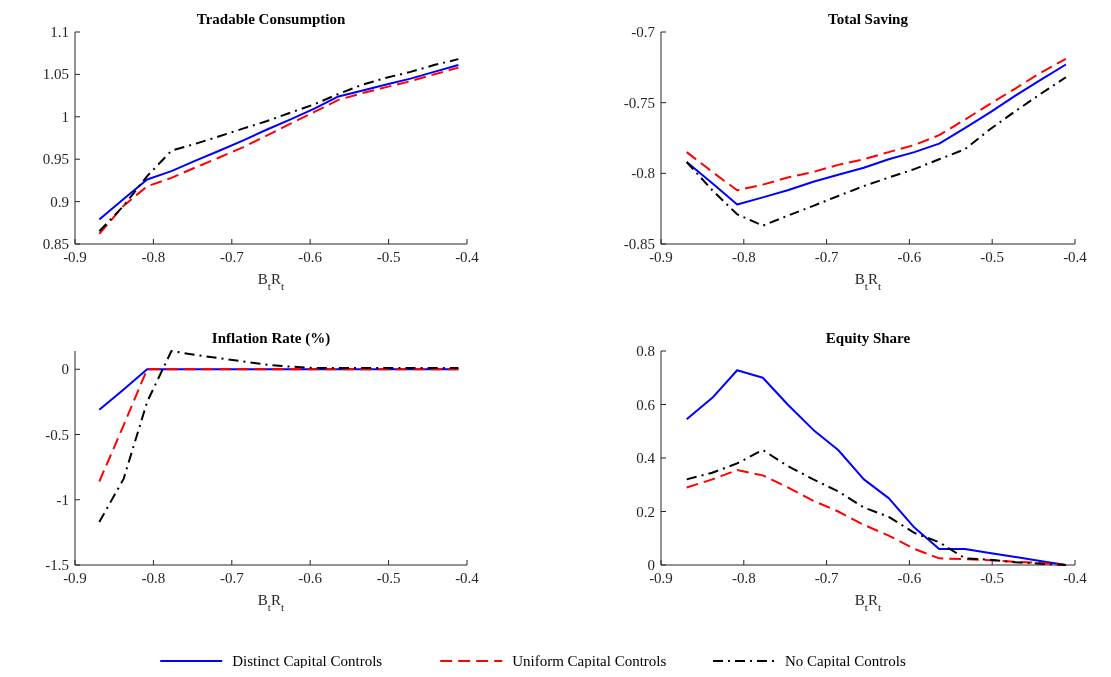  I want to click on chart-title: Equity Share, so click(868, 338).